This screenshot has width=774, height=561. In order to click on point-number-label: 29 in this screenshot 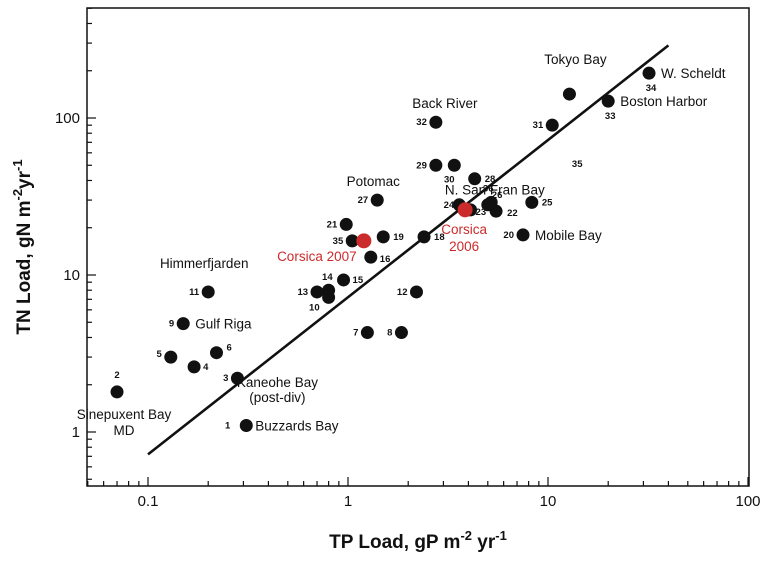, I will do `click(421, 165)`.